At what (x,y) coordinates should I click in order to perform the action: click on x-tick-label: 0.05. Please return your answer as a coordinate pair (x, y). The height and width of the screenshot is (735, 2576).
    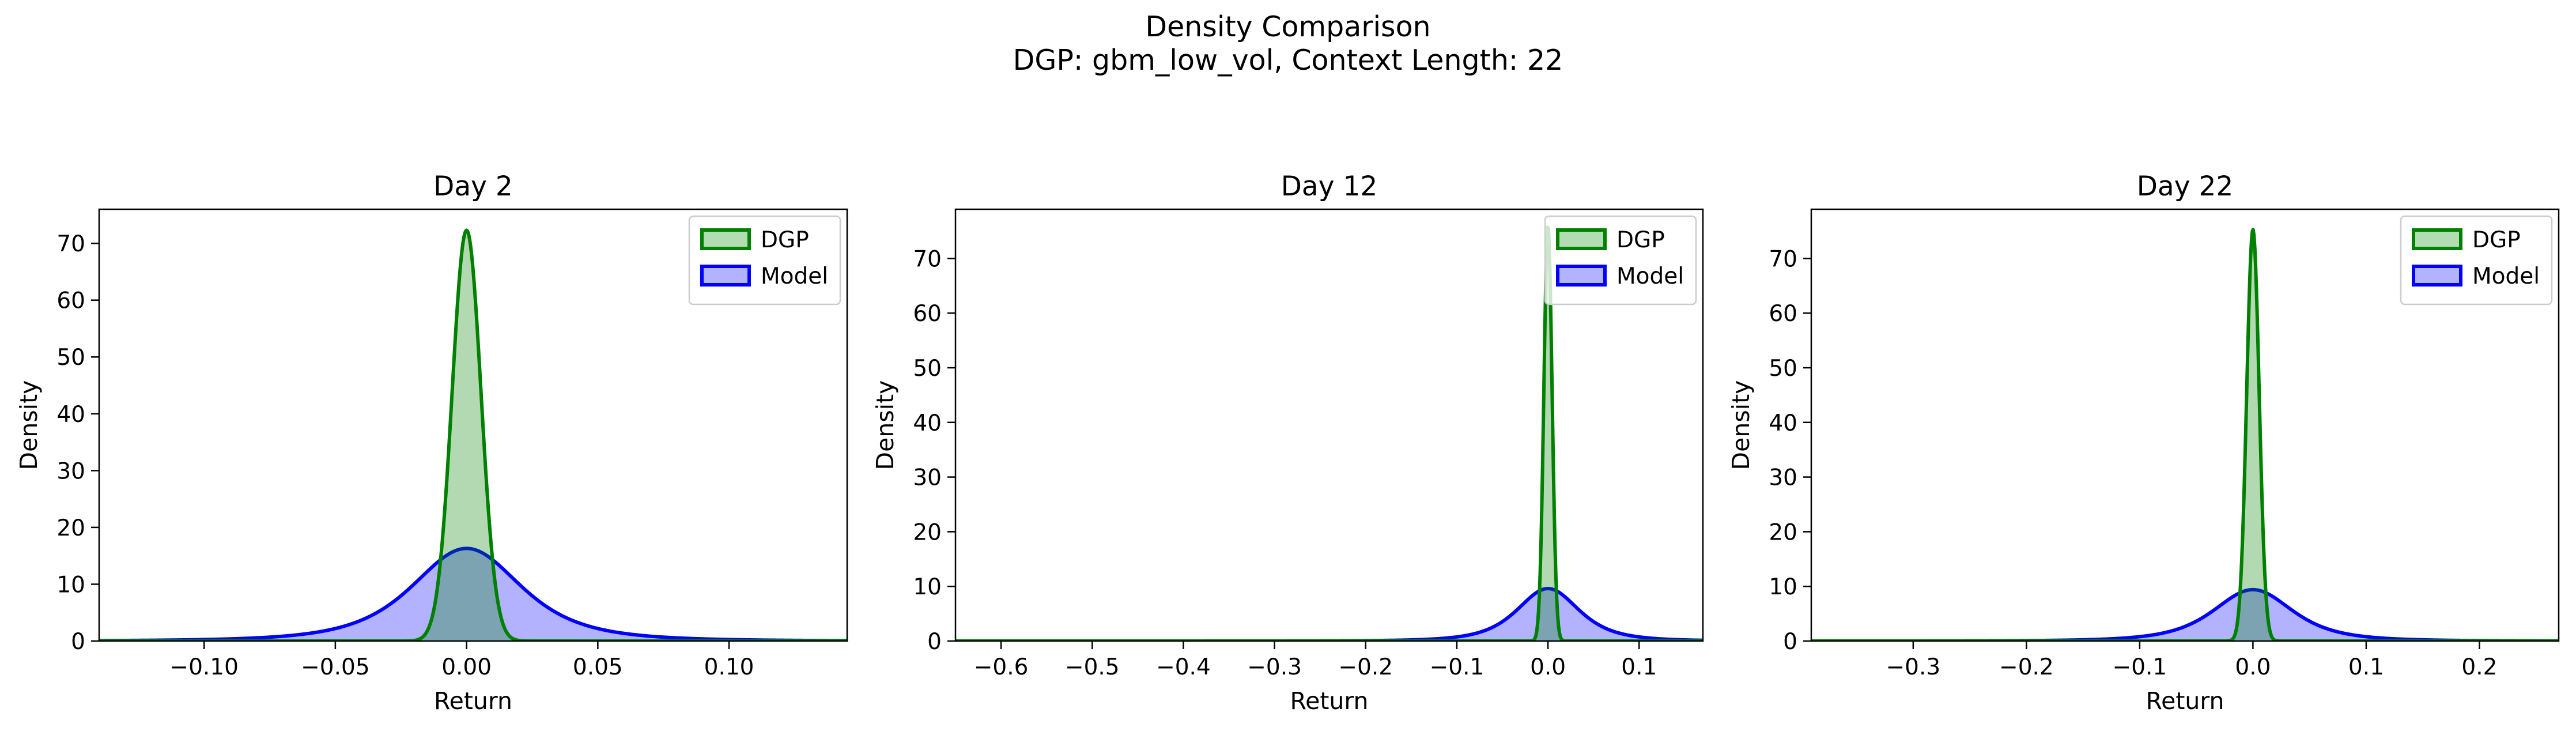
    Looking at the image, I should click on (598, 667).